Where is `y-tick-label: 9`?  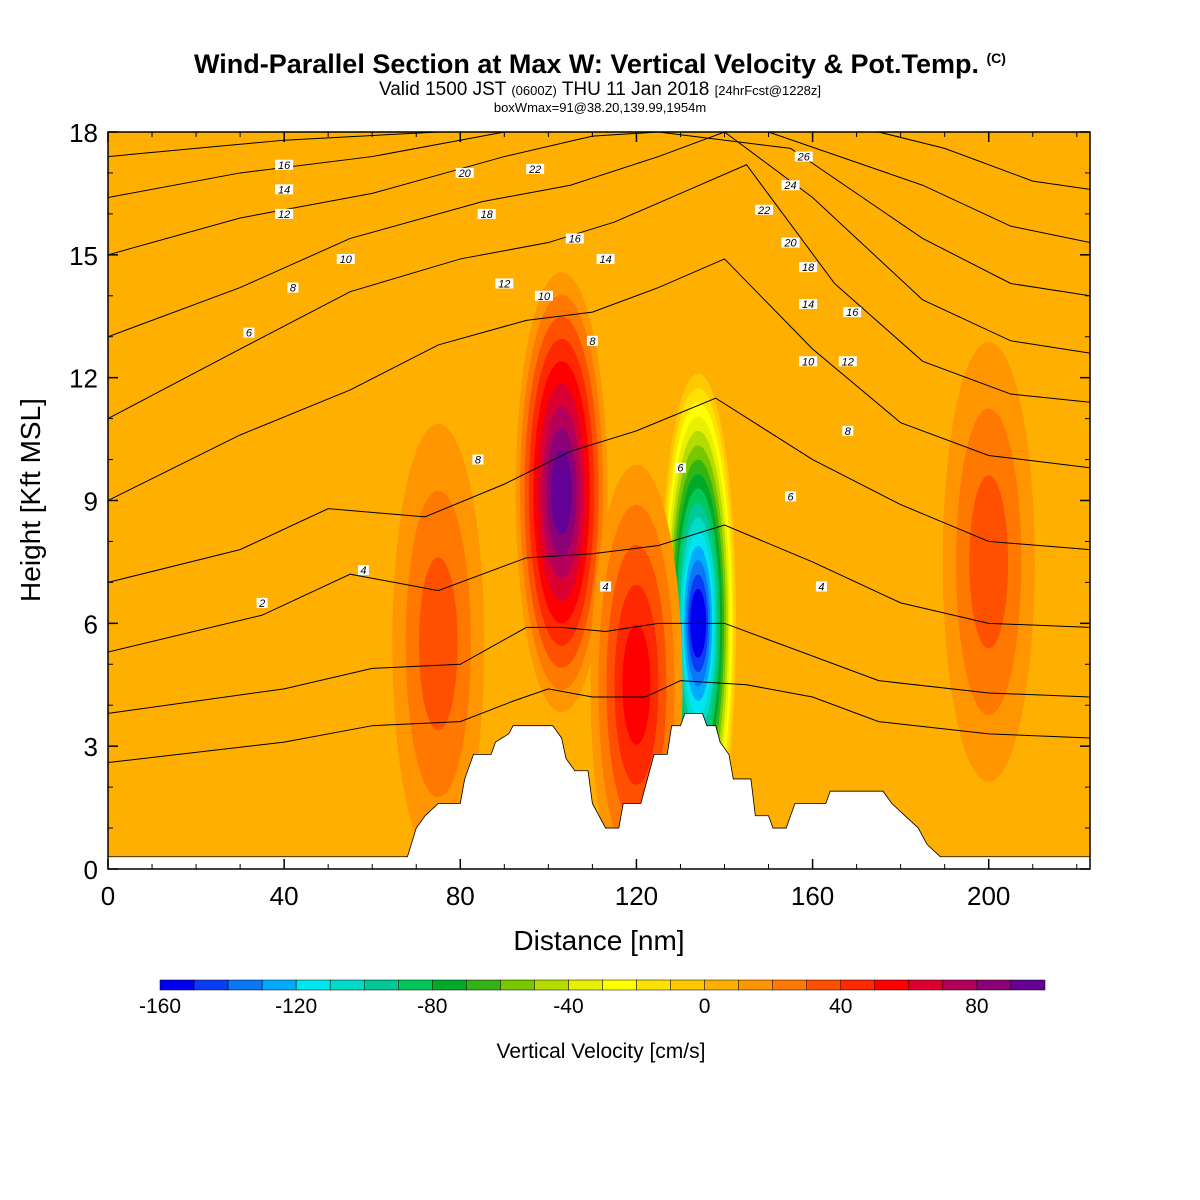
y-tick-label: 9 is located at coordinates (91, 502).